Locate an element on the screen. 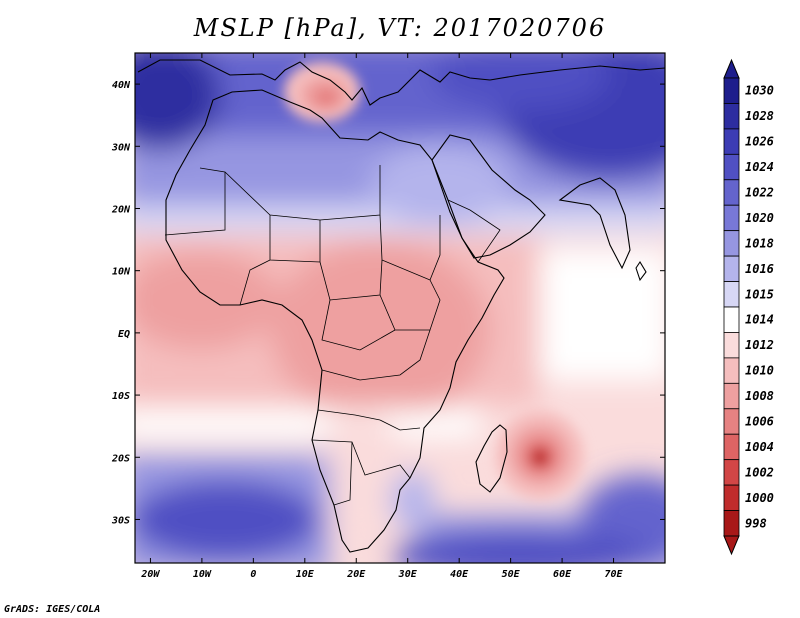 The height and width of the screenshot is (618, 800). lon-tick-label: 20E is located at coordinates (356, 574).